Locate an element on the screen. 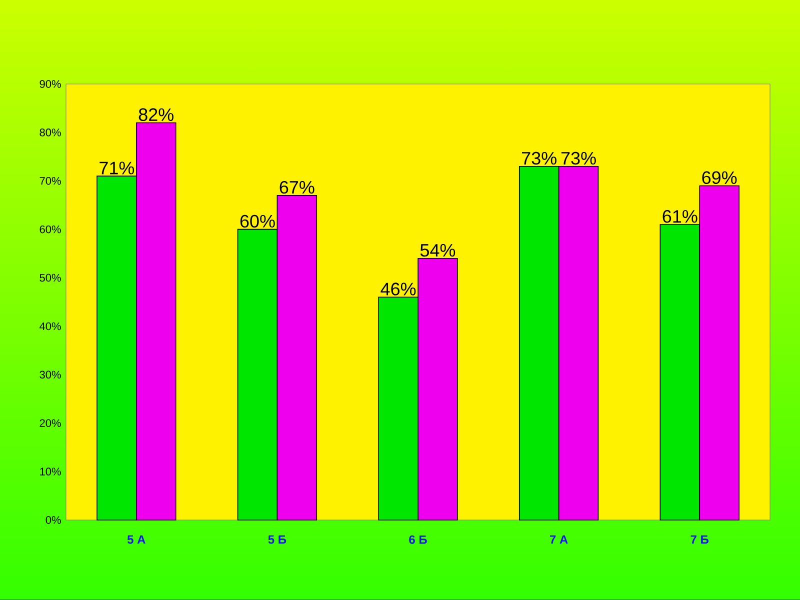 Image resolution: width=800 pixels, height=600 pixels. data-label: 46% is located at coordinates (398, 289).